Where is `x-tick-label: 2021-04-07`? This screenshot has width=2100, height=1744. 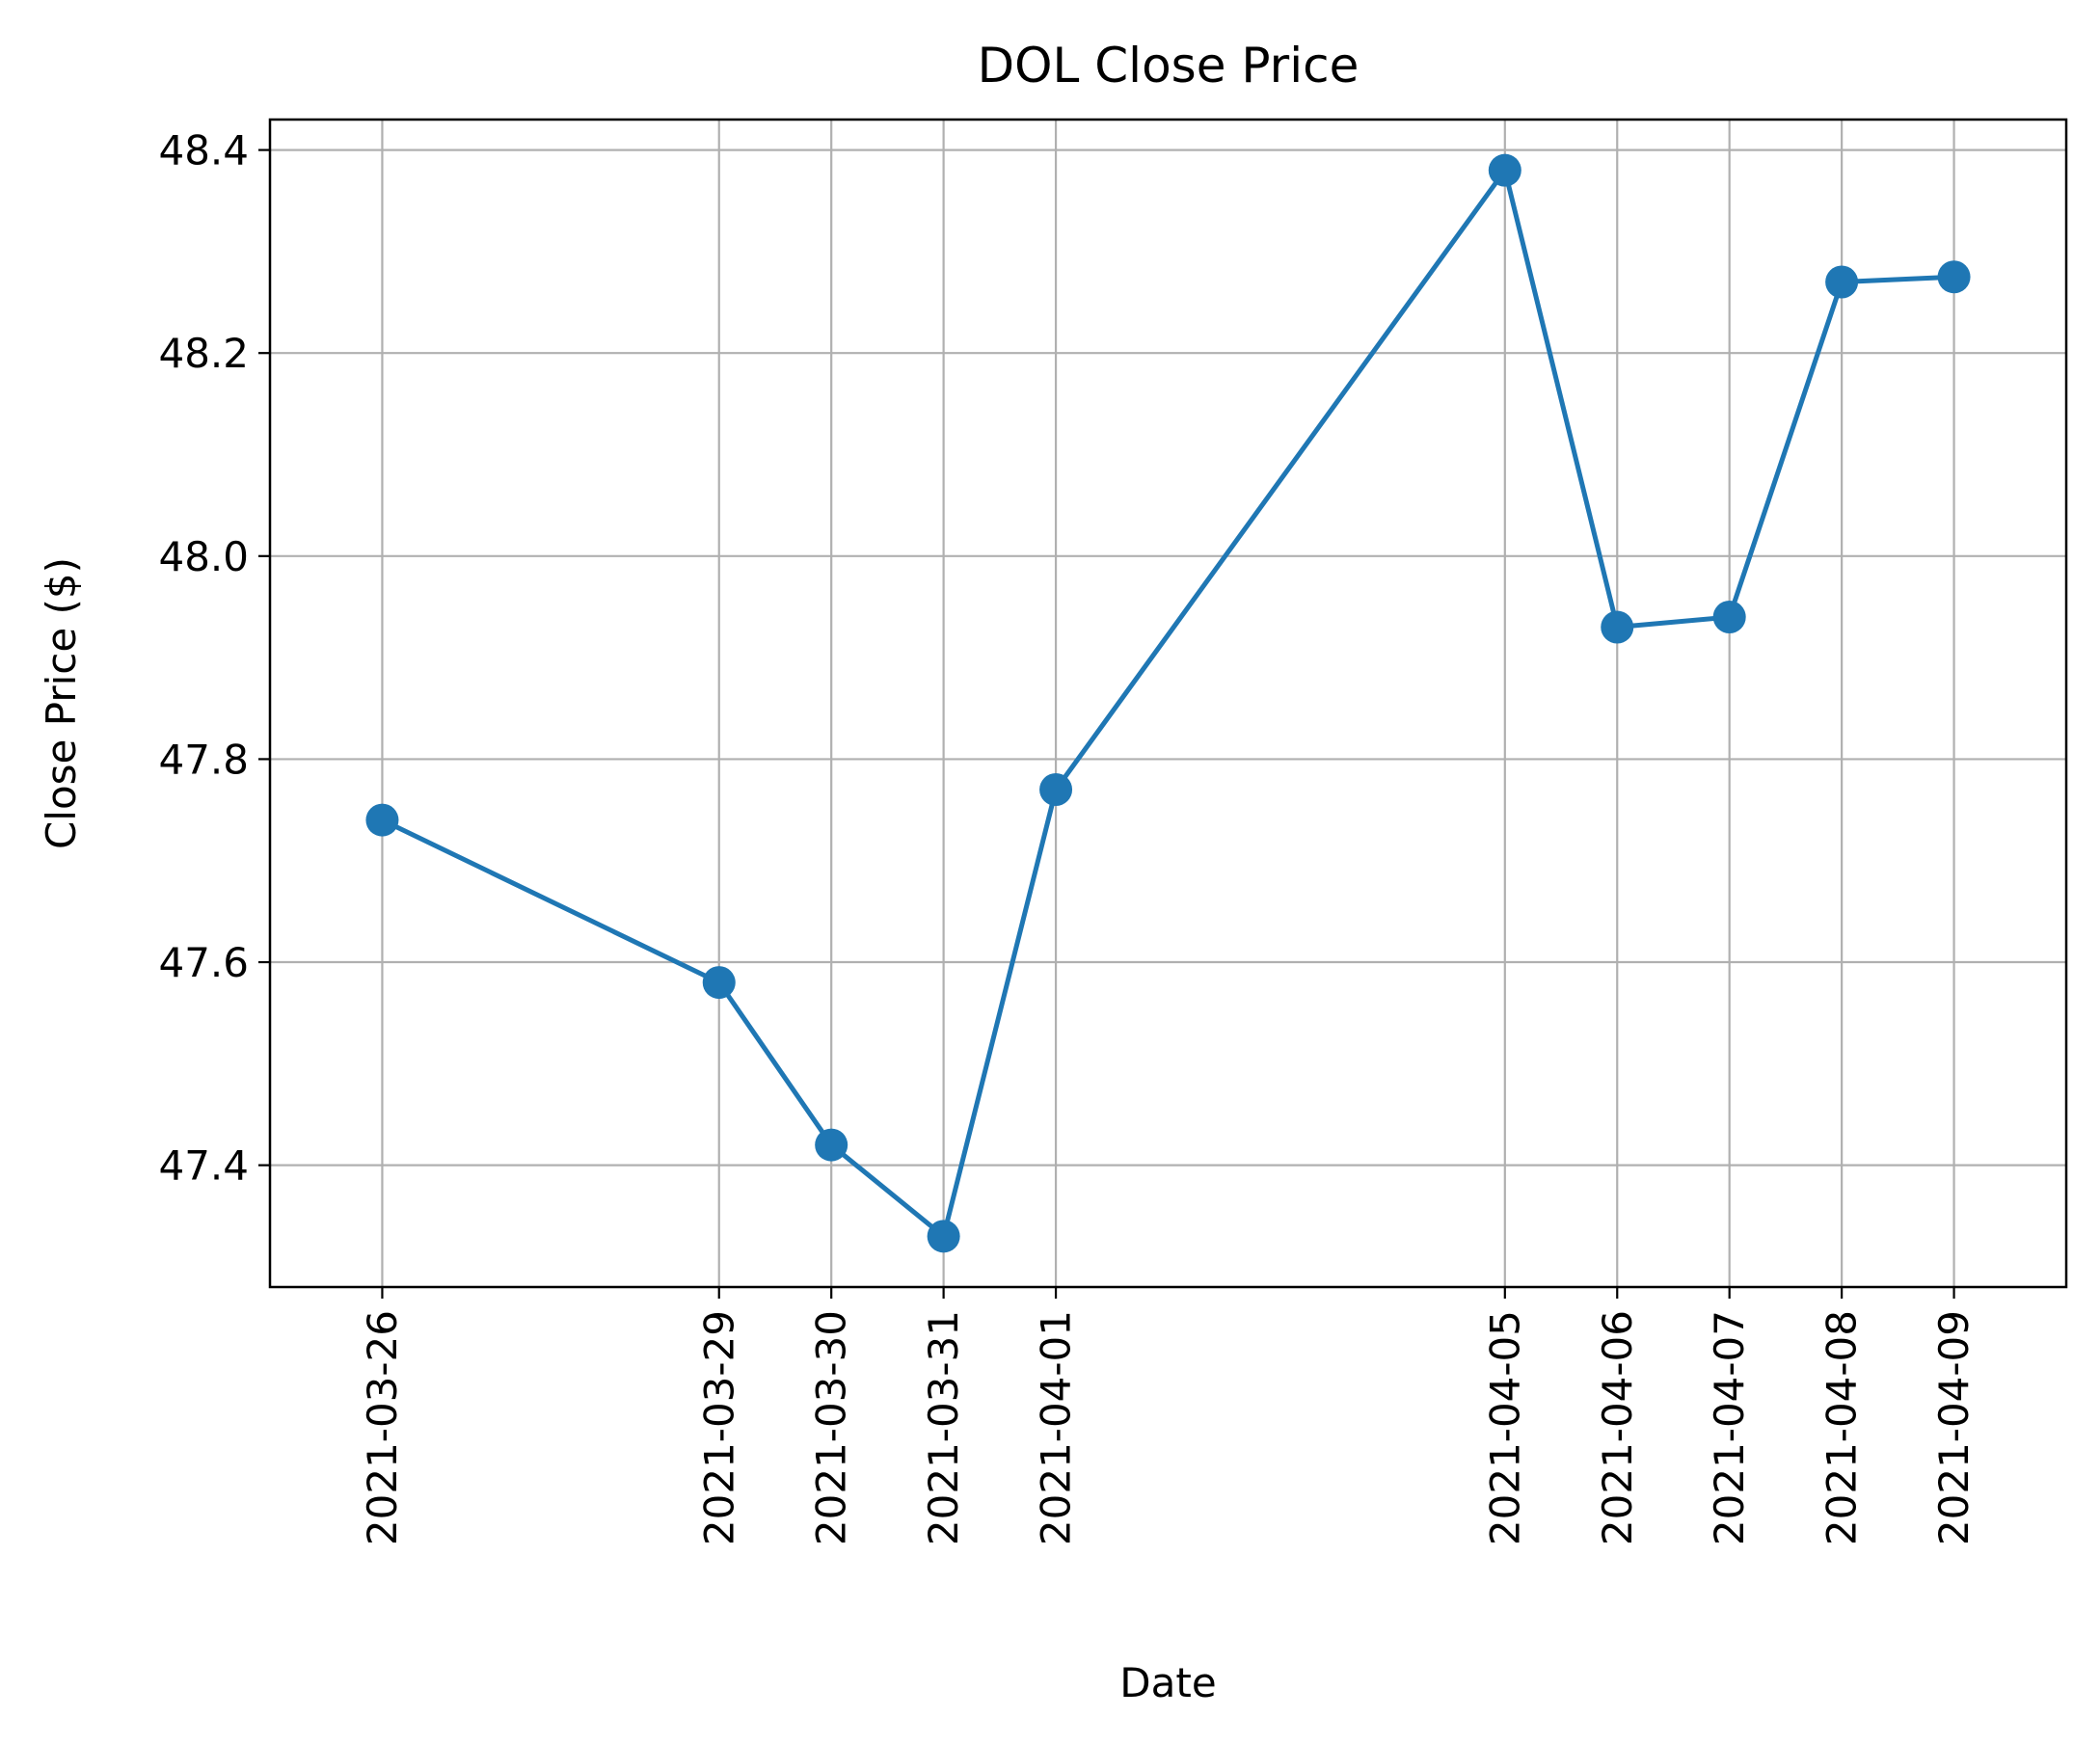 x-tick-label: 2021-04-07 is located at coordinates (1729, 1428).